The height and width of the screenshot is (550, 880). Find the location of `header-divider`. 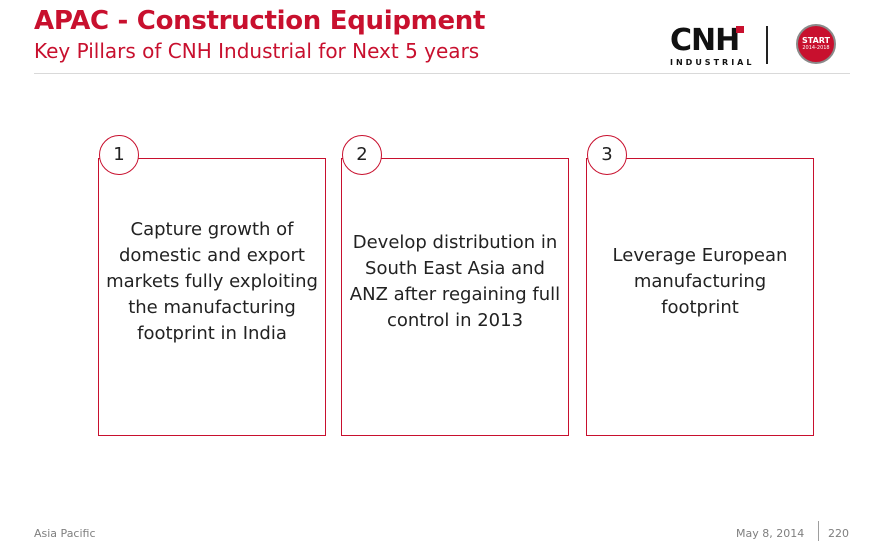

header-divider is located at coordinates (442, 73).